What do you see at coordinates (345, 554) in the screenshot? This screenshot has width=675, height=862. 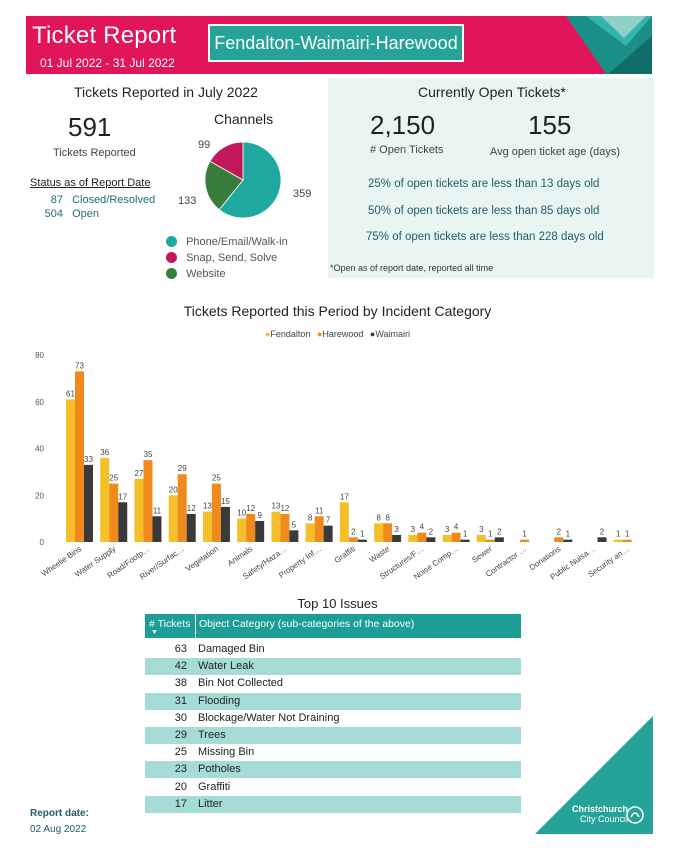 I see `category-label: Graffiti` at bounding box center [345, 554].